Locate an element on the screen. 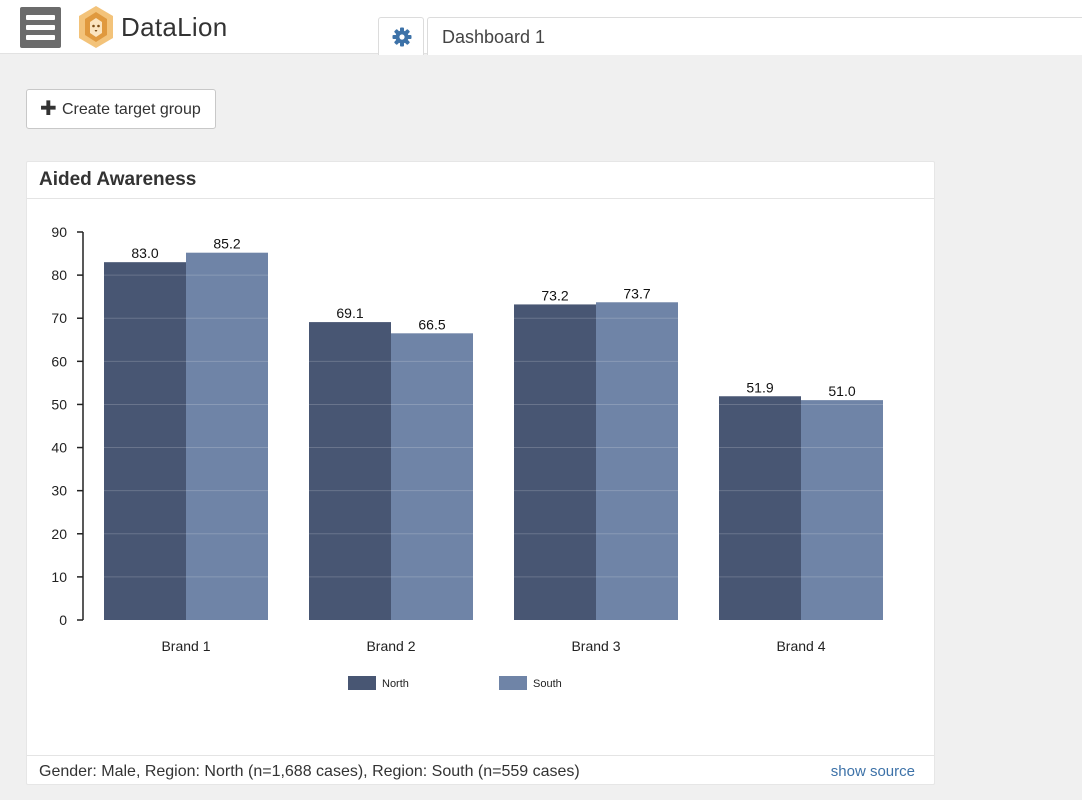 The height and width of the screenshot is (800, 1082). legend-swatch-south is located at coordinates (513, 683).